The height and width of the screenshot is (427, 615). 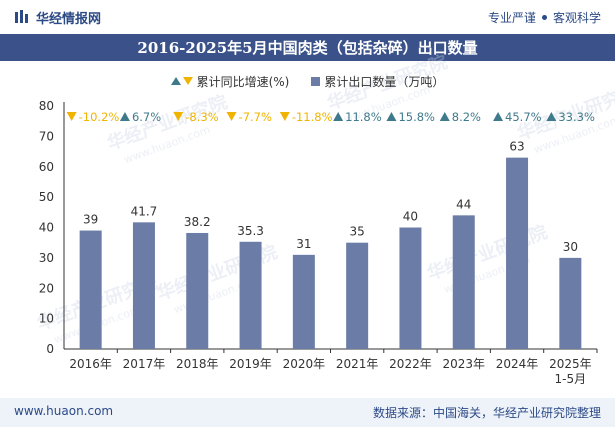 I want to click on x-tick-label: 2016年, so click(x=90, y=364).